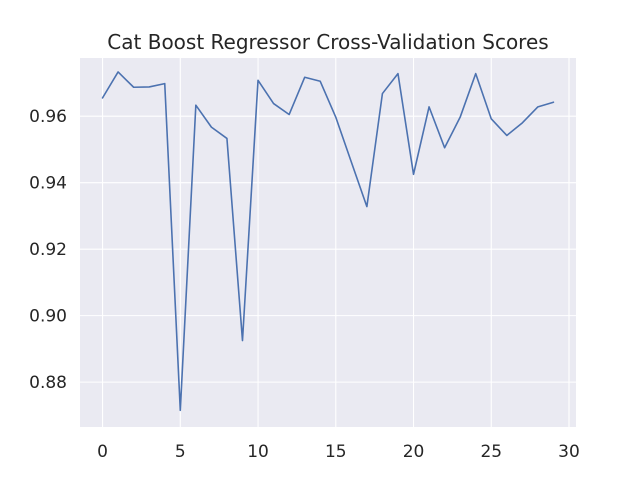  Describe the element at coordinates (102, 452) in the screenshot. I see `x-tick-label: 0` at that location.